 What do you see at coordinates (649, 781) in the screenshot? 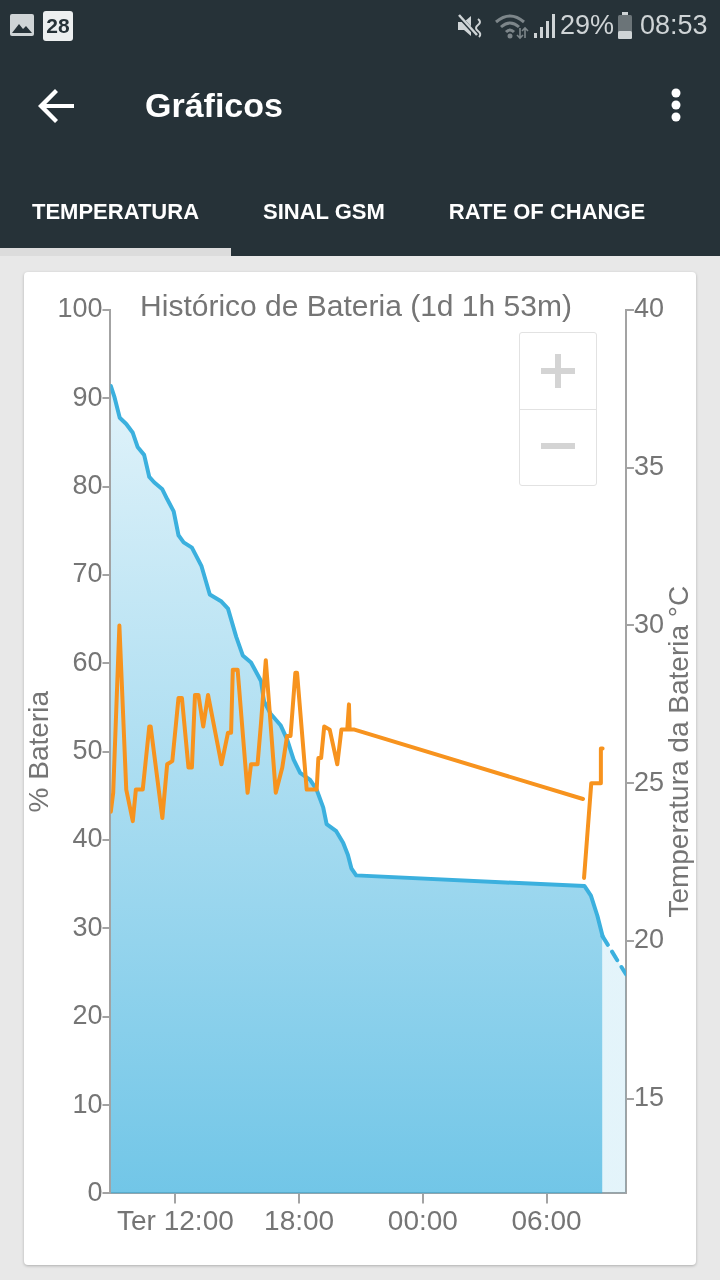
I see `y2-tick-label: 25` at bounding box center [649, 781].